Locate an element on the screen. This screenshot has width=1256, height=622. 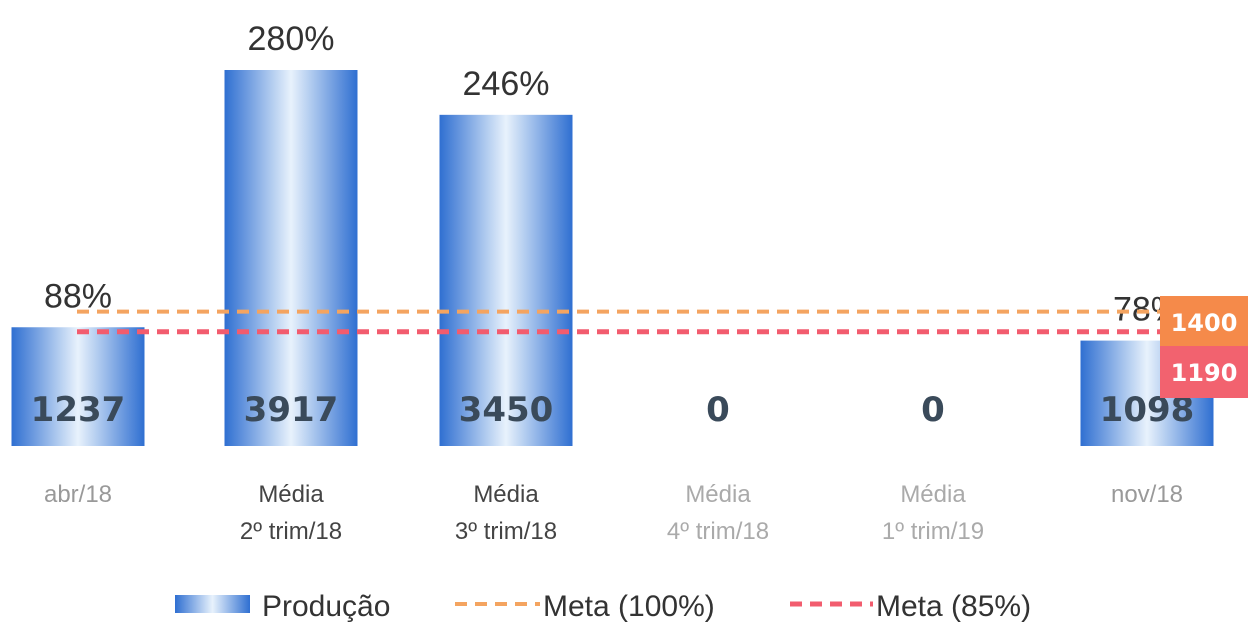
category-label: 3º trim/18 is located at coordinates (506, 531).